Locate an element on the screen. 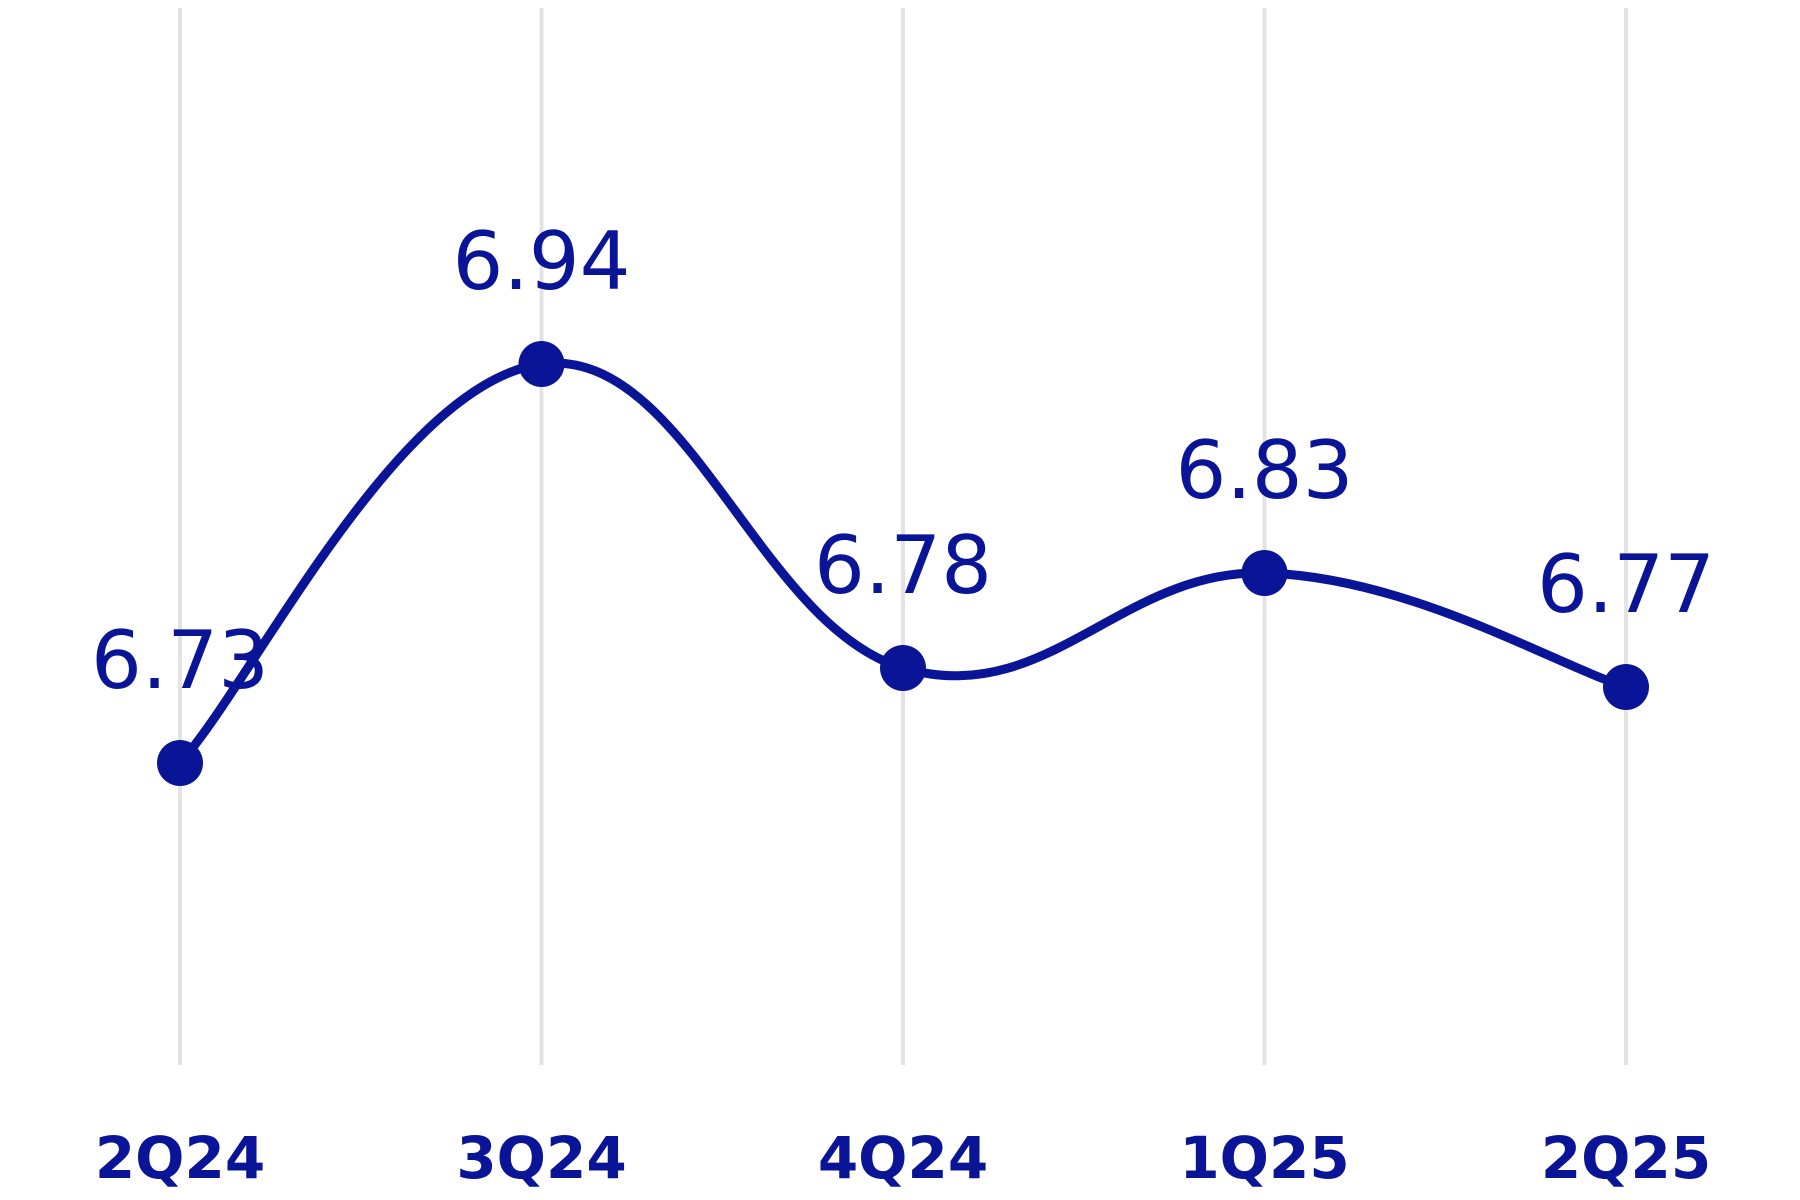  x-axis-ticks: 2Q24 3Q24 4Q24 1Q25 2Q25 is located at coordinates (903, 1158).